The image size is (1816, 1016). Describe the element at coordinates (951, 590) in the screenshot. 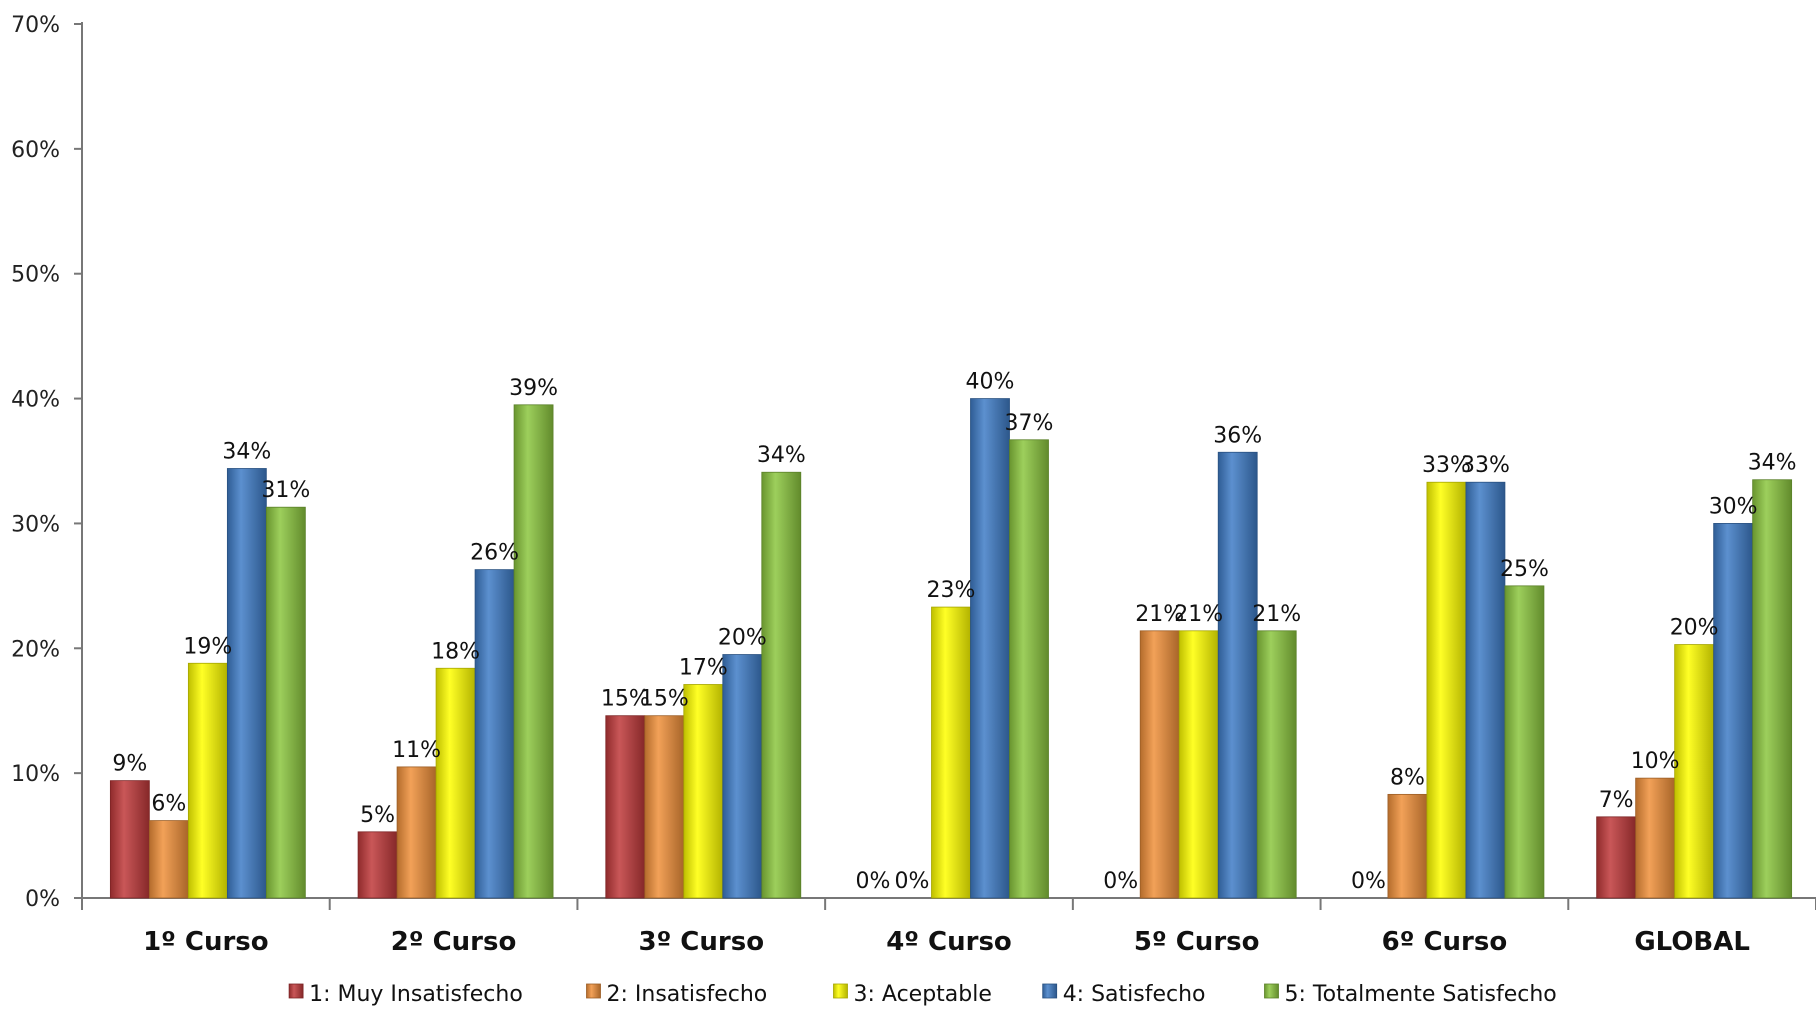

I see `data-label: 23%` at that location.